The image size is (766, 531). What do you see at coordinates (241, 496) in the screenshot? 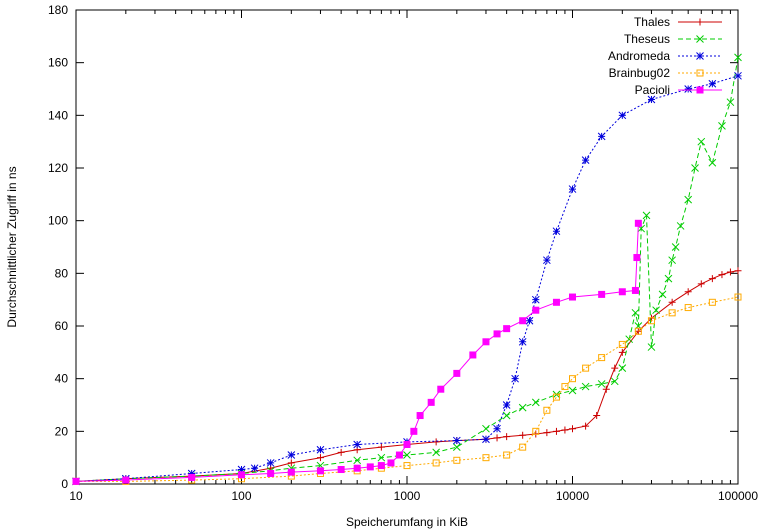
I see `x-tick-label: 100` at bounding box center [241, 496].